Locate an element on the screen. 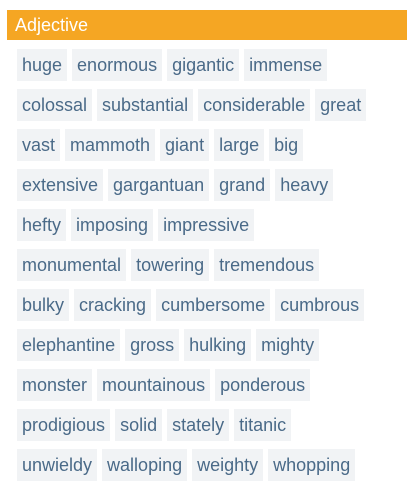  word-tag-hefty: hefty is located at coordinates (42, 225).